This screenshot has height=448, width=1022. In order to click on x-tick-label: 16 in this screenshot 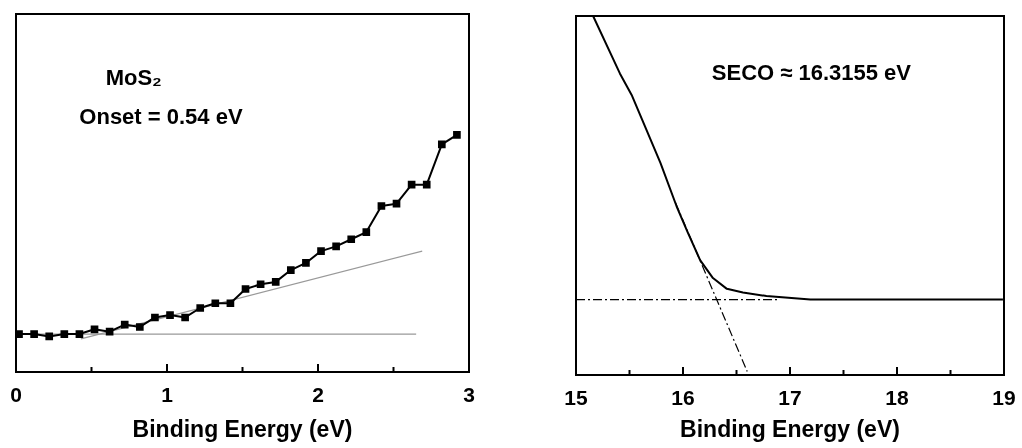, I will do `click(683, 398)`.